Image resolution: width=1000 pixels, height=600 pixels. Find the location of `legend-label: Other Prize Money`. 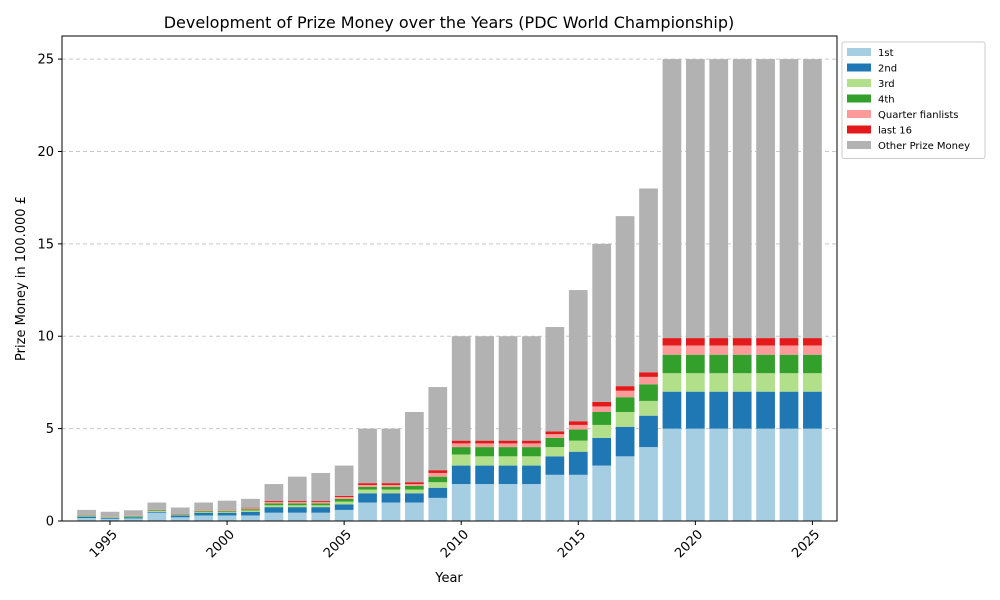

legend-label: Other Prize Money is located at coordinates (924, 146).